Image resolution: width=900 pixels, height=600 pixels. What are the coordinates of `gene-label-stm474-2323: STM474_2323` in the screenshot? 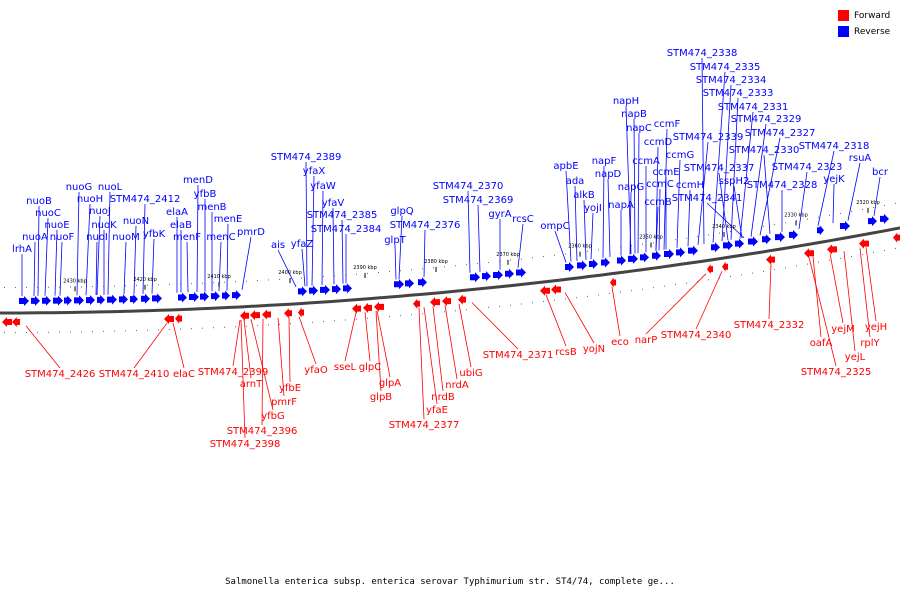 It's located at (807, 167).